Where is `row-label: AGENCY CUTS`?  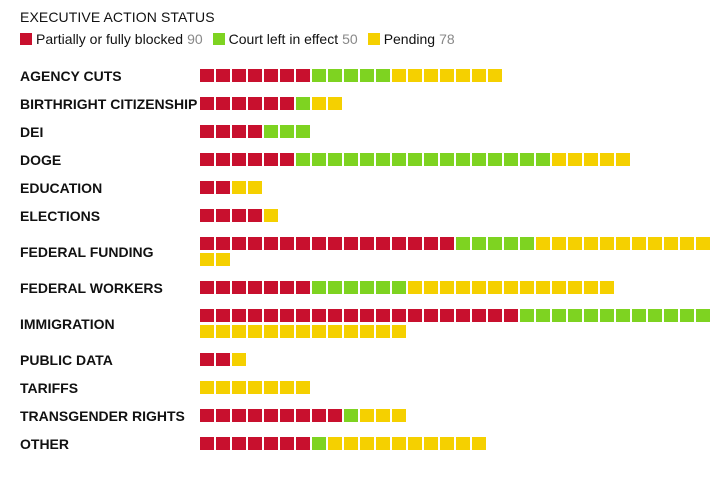 row-label: AGENCY CUTS is located at coordinates (71, 76).